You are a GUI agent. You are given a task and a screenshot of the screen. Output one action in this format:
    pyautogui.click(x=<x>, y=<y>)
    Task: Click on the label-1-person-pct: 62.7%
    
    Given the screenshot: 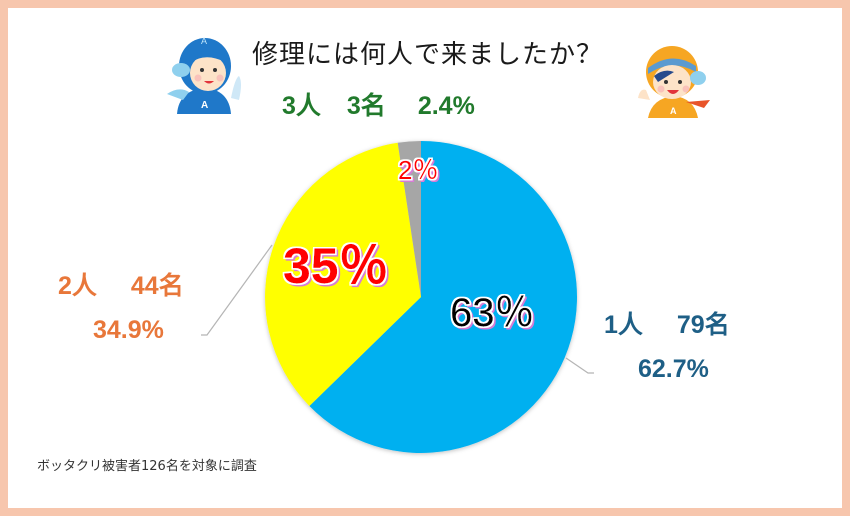 What is the action you would take?
    pyautogui.click(x=673, y=369)
    